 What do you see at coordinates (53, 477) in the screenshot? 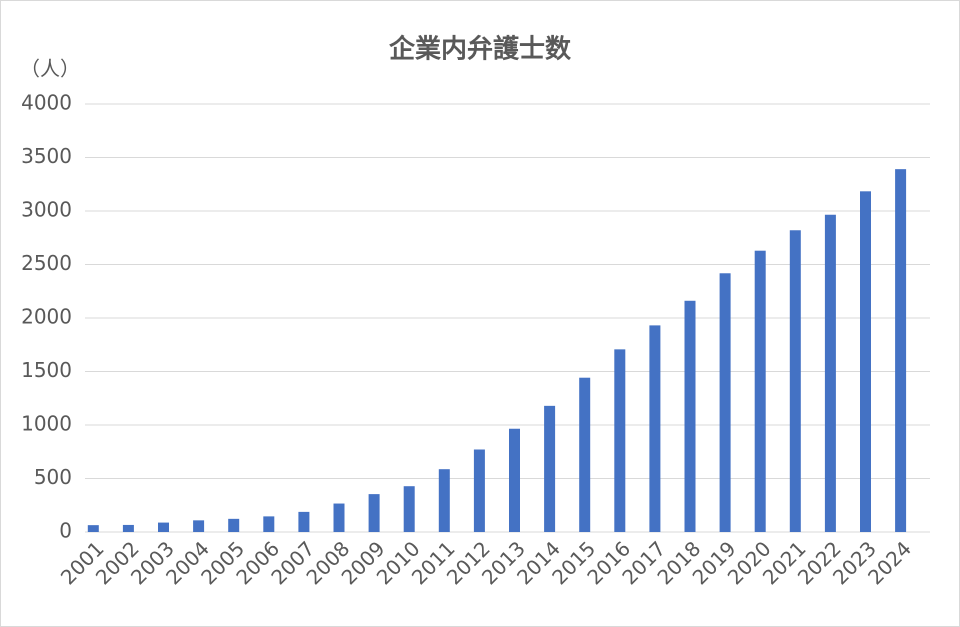
I see `y-tick-label: 500` at bounding box center [53, 477].